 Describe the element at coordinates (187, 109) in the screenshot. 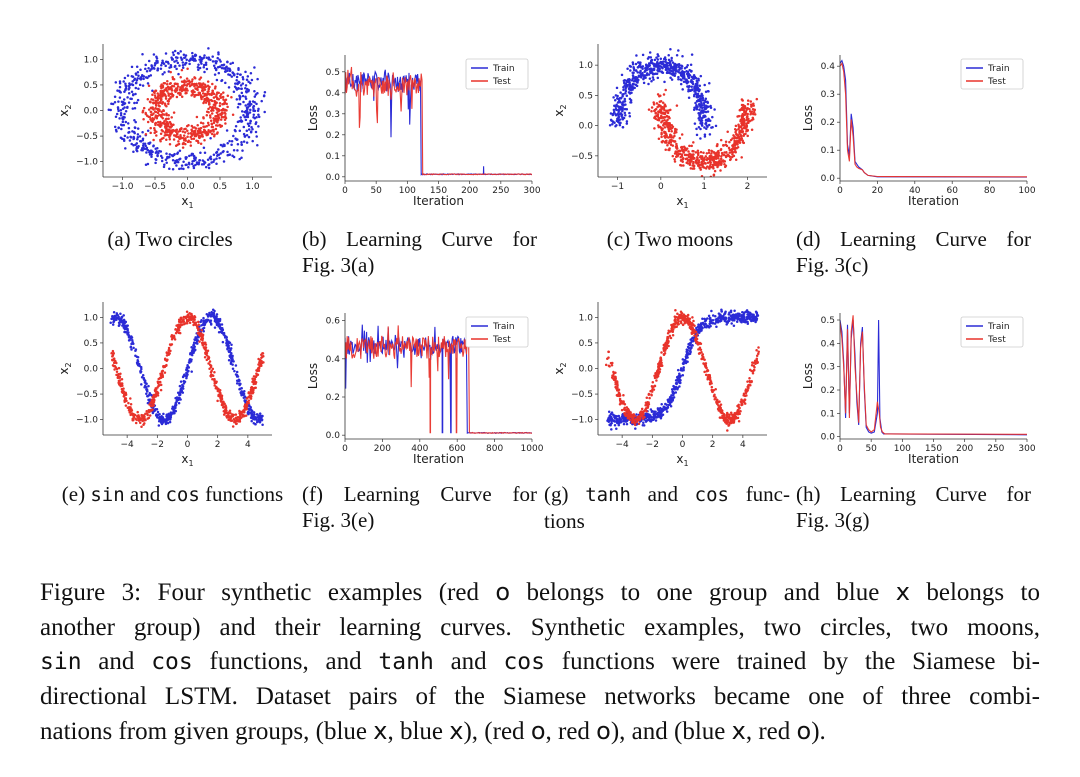

I see `series-blue` at that location.